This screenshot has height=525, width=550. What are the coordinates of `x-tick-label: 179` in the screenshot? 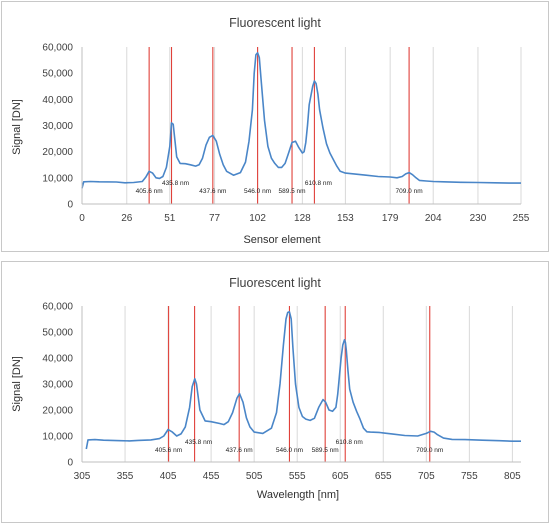 It's located at (390, 218).